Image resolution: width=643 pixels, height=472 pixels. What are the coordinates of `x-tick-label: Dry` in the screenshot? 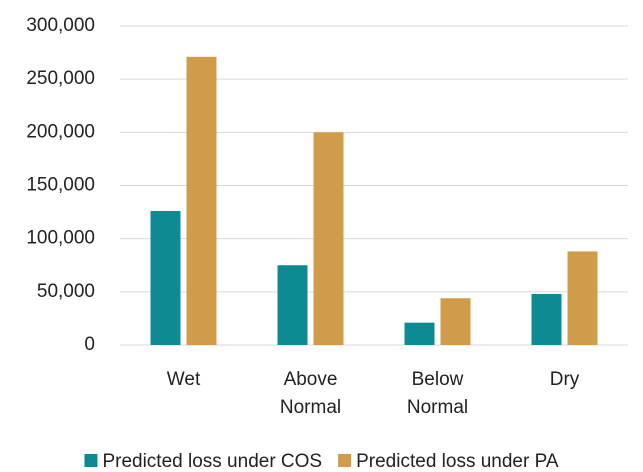 It's located at (565, 379).